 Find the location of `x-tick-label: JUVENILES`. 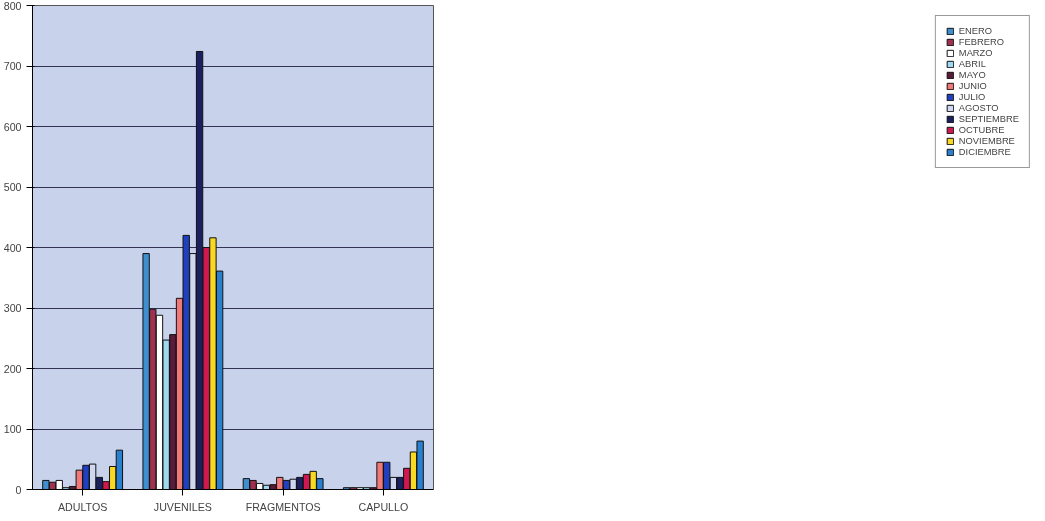

x-tick-label: JUVENILES is located at coordinates (182, 506).